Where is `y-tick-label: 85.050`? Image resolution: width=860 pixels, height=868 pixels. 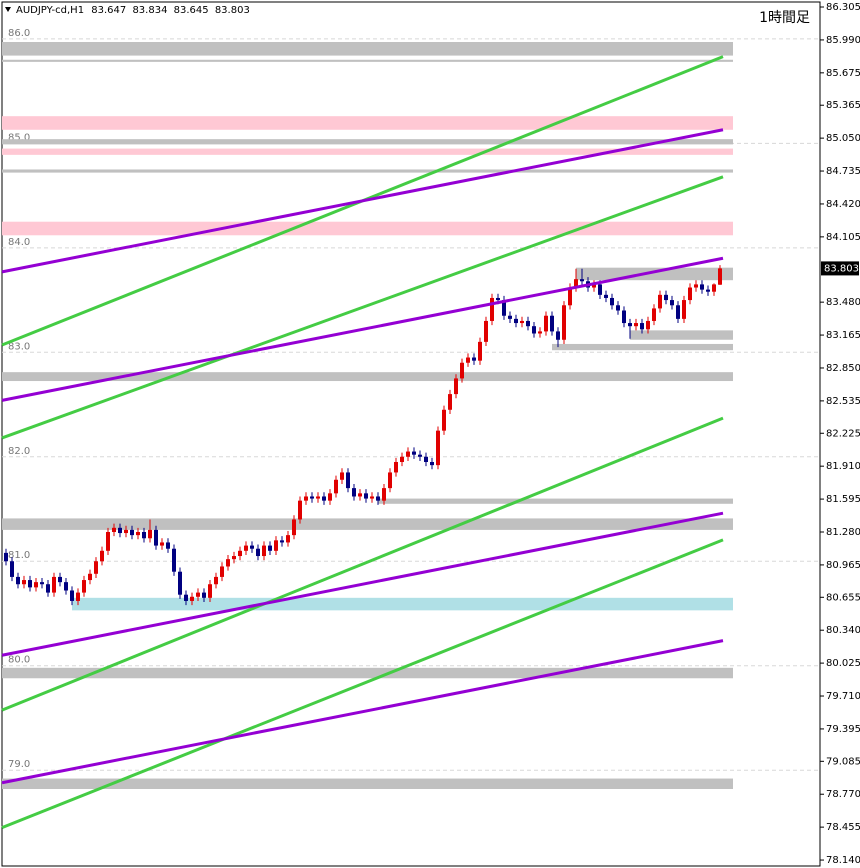 y-tick-label: 85.050 is located at coordinates (843, 138).